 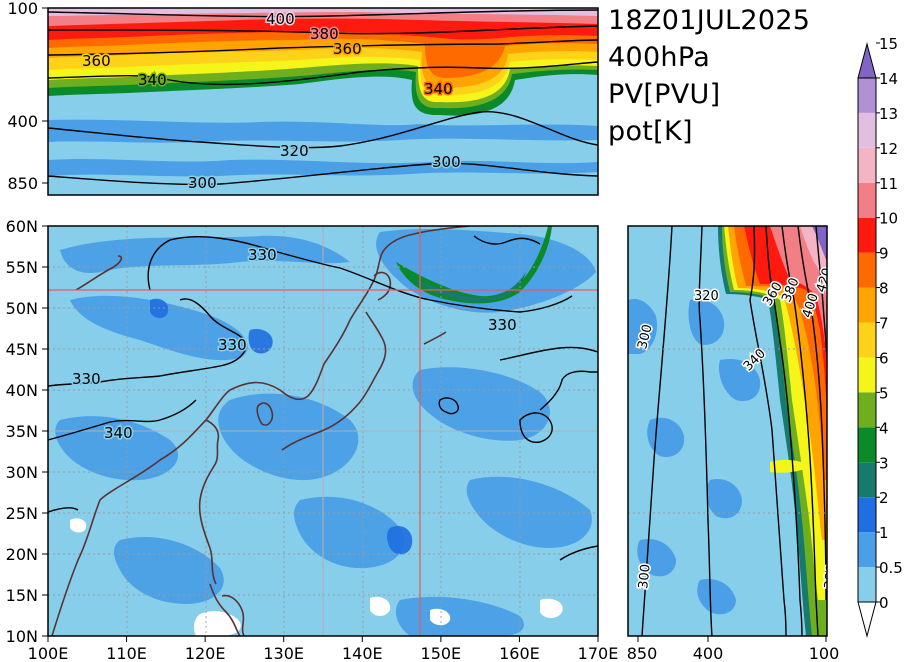 What do you see at coordinates (22, 595) in the screenshot?
I see `map-lat-tick-label: 15N` at bounding box center [22, 595].